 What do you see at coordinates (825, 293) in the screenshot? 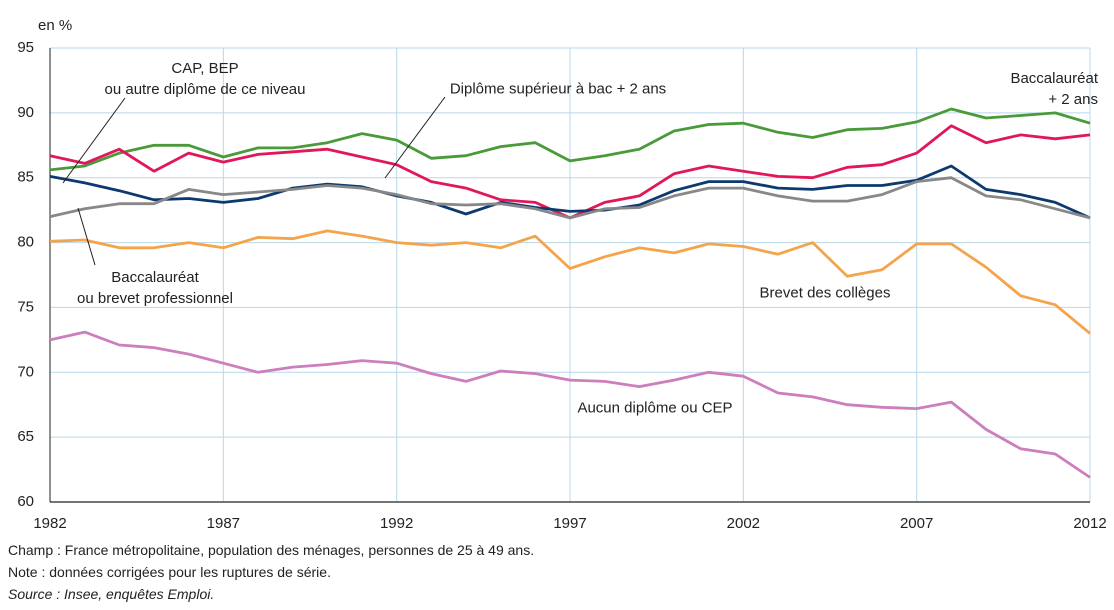
I see `series-label: Brevet des collèges` at bounding box center [825, 293].